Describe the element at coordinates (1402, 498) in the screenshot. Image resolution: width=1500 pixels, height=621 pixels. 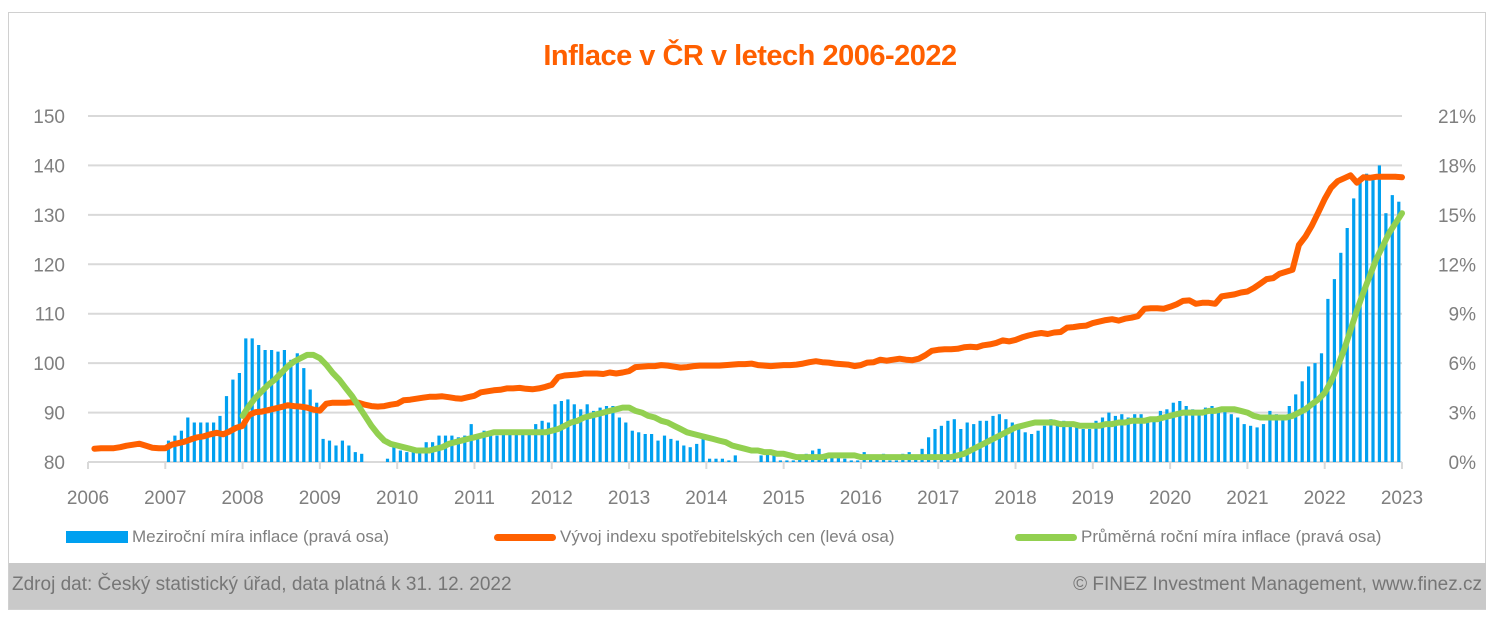
I see `x-axis-tick-label: 2023` at that location.